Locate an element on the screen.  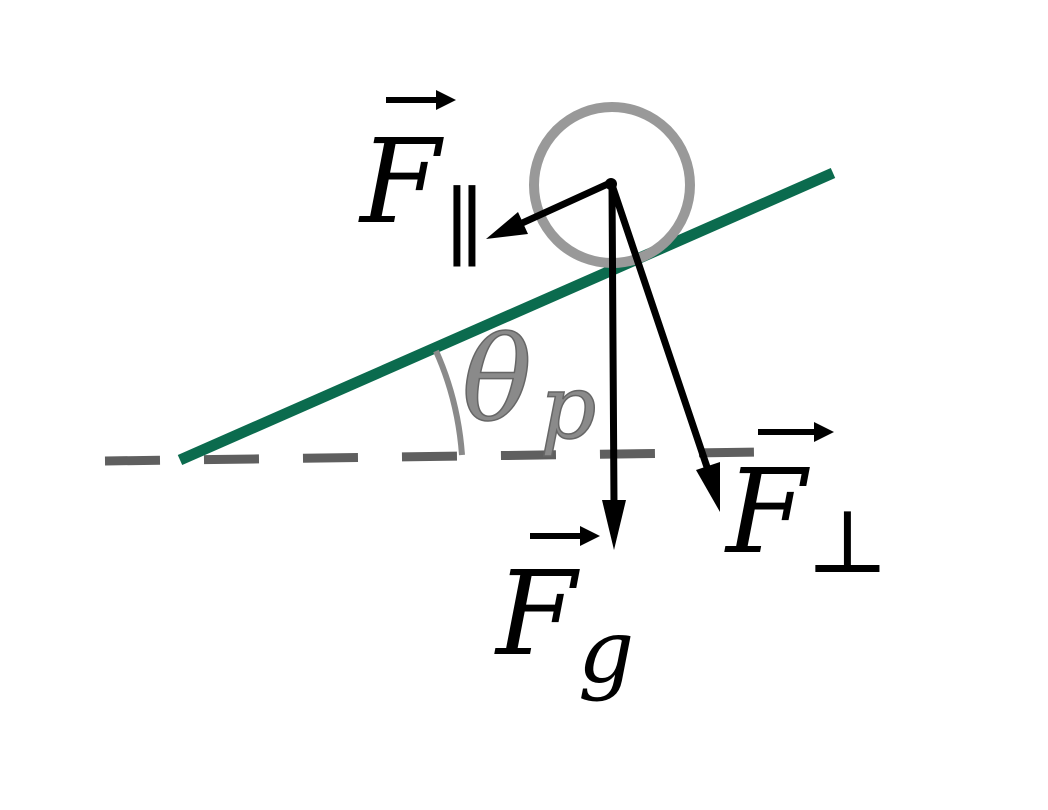
f-perpendicular-letter: F is located at coordinates (767, 512).